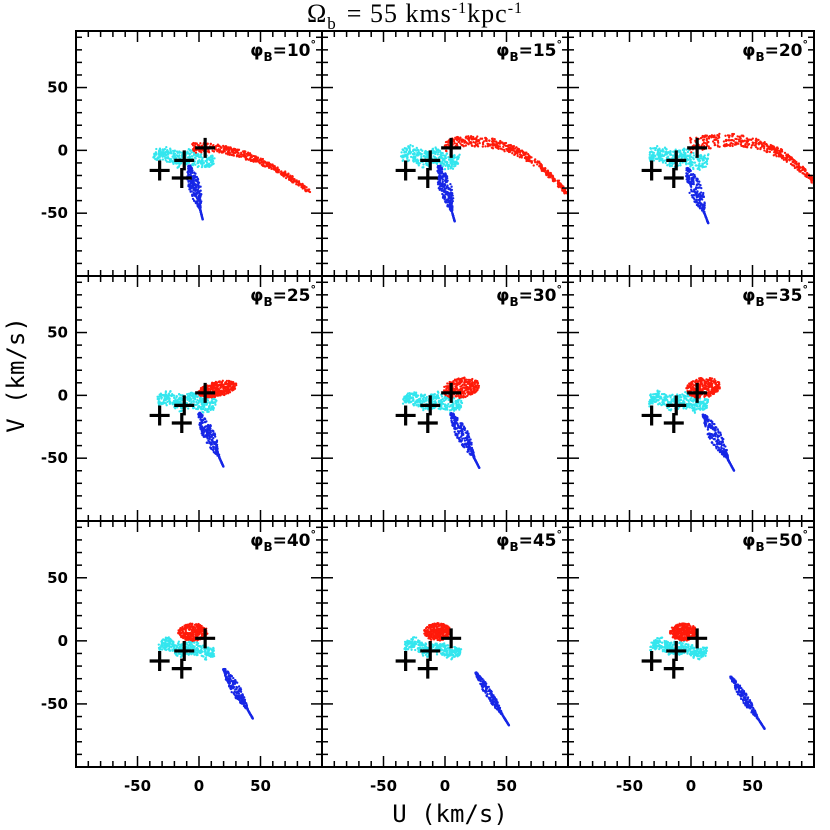 This screenshot has width=830, height=830. Describe the element at coordinates (399, 14) in the screenshot. I see `title-value: = 55 kms` at that location.